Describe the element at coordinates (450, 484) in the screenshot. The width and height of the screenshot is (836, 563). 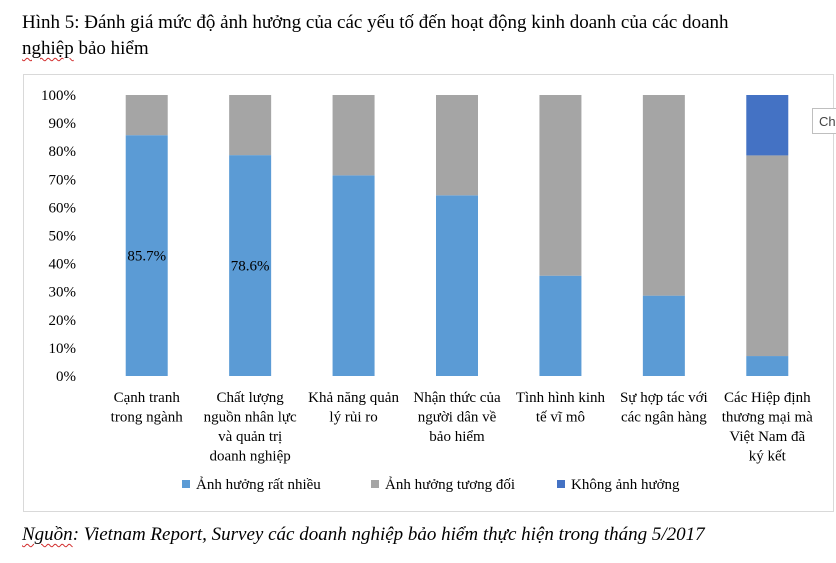
I see `legend-label: Ảnh hưởng tương đối` at that location.